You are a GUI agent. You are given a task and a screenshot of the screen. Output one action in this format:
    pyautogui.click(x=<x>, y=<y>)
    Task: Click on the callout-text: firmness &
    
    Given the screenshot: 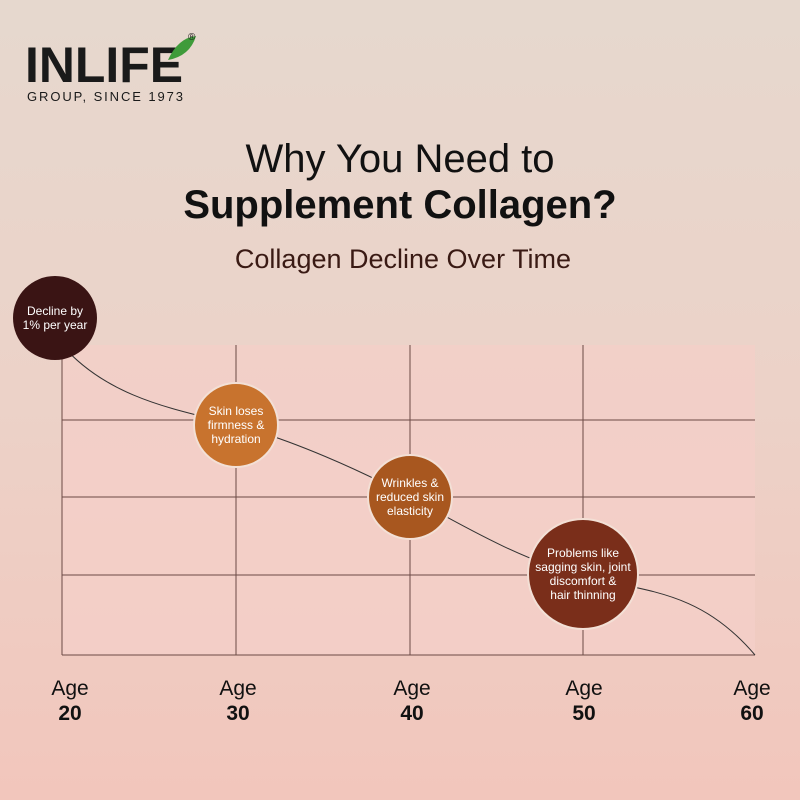 What is the action you would take?
    pyautogui.click(x=236, y=425)
    